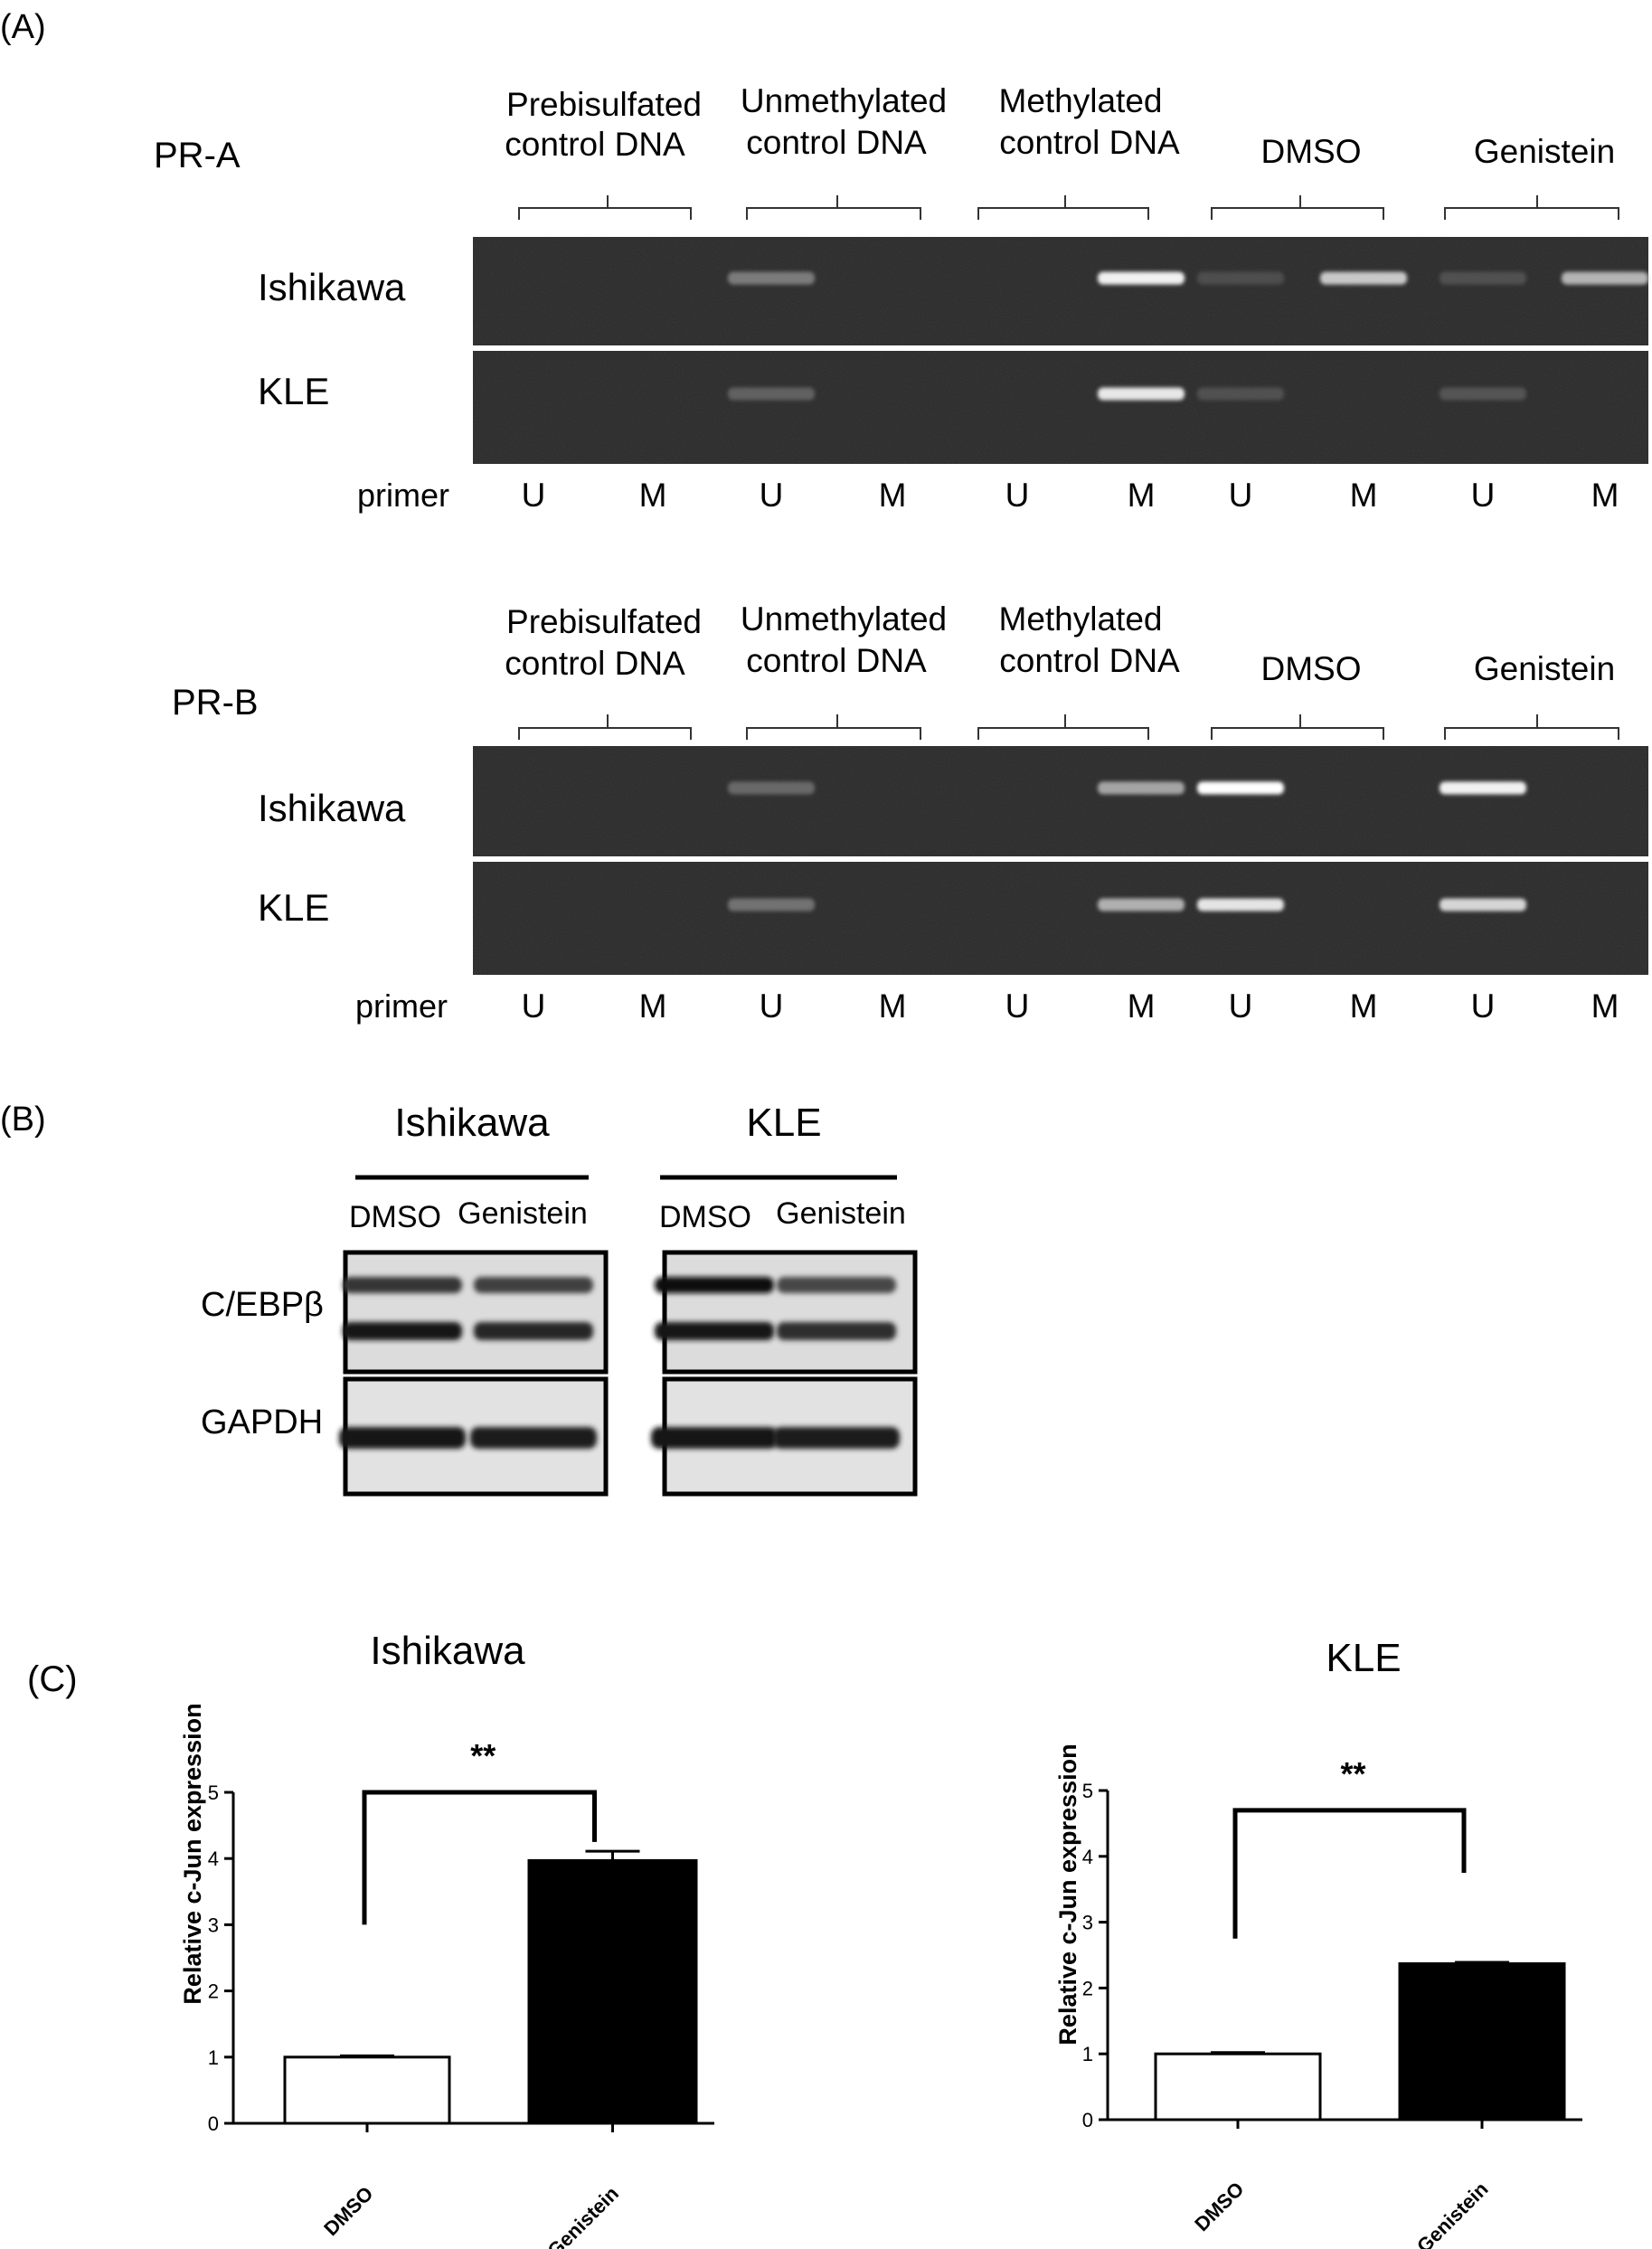  I want to click on y-tick-label: 2, so click(1087, 1988).